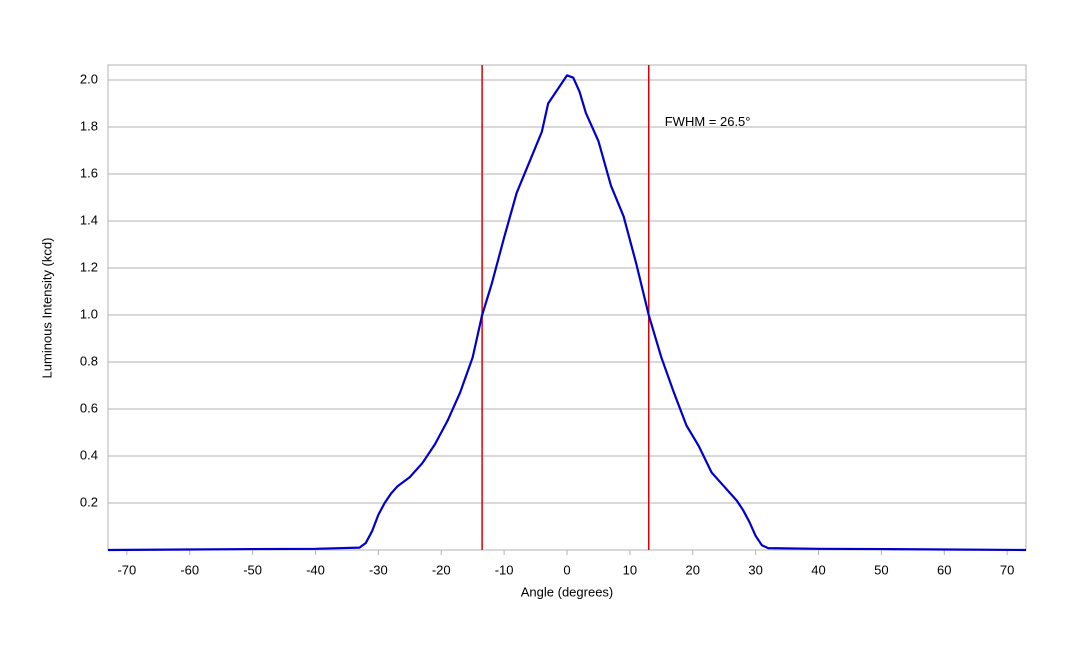 The height and width of the screenshot is (653, 1080). Describe the element at coordinates (315, 569) in the screenshot. I see `x-tick-label: -40` at that location.